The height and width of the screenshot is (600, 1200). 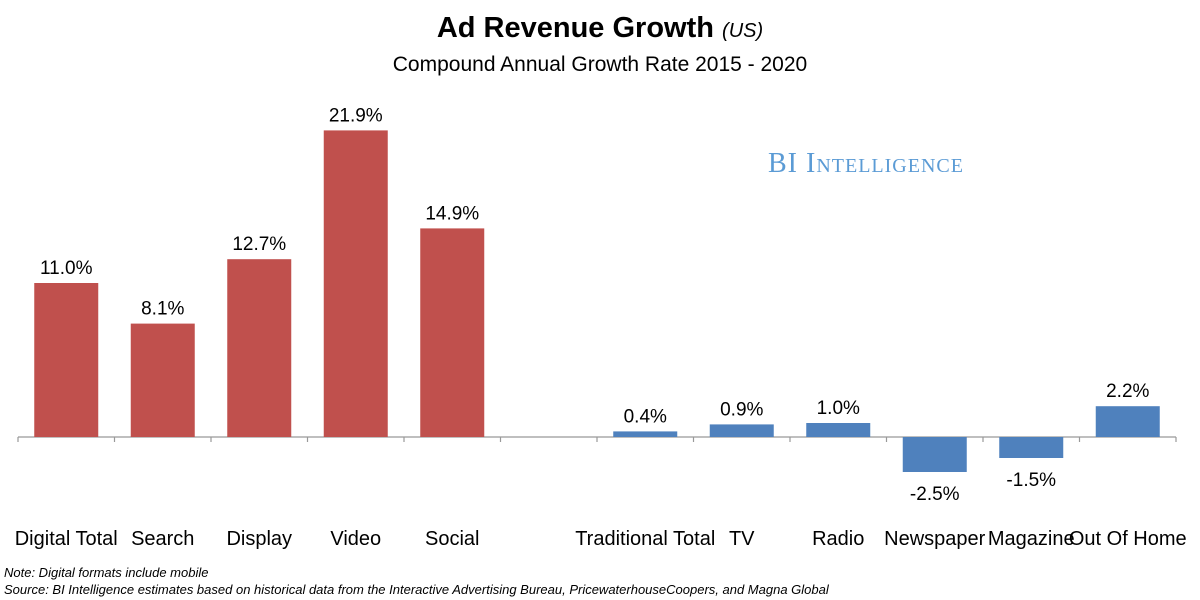 I want to click on bar-value-label: 21.9%, so click(x=356, y=115).